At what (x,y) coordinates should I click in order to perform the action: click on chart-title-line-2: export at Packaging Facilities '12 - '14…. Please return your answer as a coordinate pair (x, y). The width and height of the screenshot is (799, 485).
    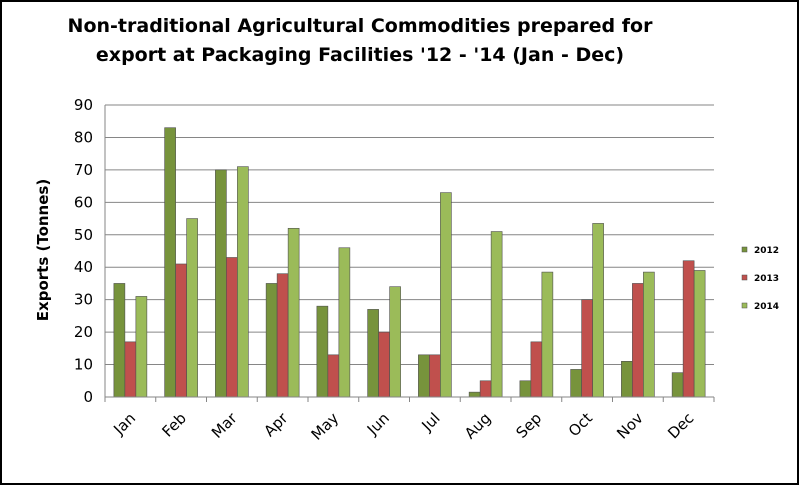
    Looking at the image, I should click on (360, 55).